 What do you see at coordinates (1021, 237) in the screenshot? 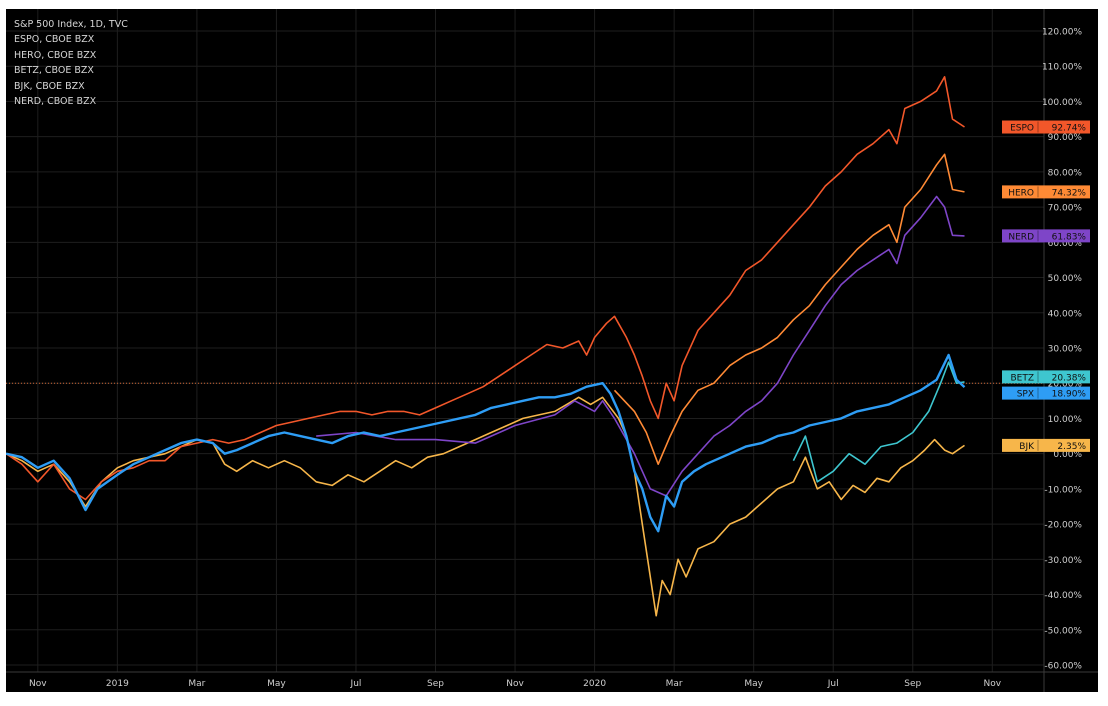
I see `end-tag-name: NERD` at bounding box center [1021, 237].